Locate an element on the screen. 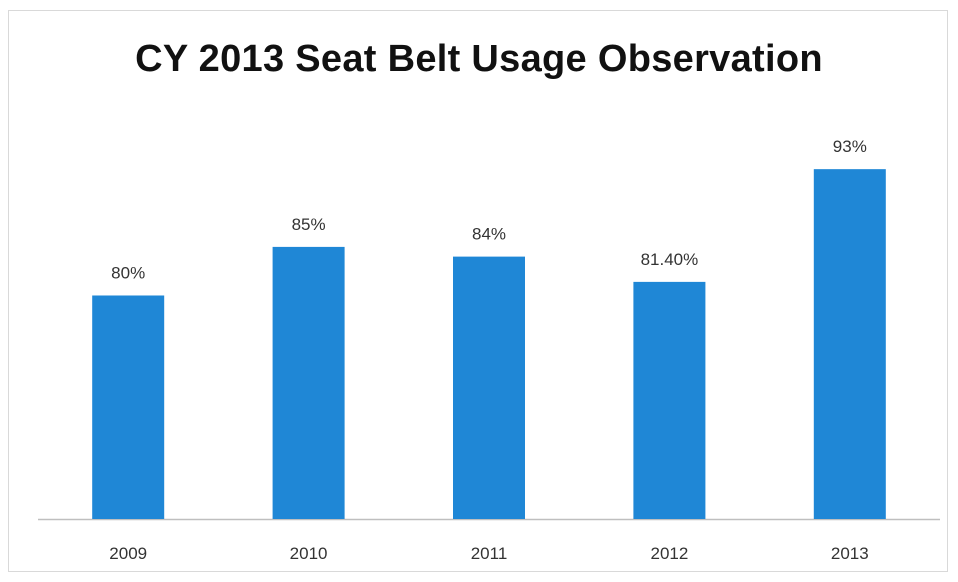 The height and width of the screenshot is (582, 958). bar-2011 is located at coordinates (489, 387).